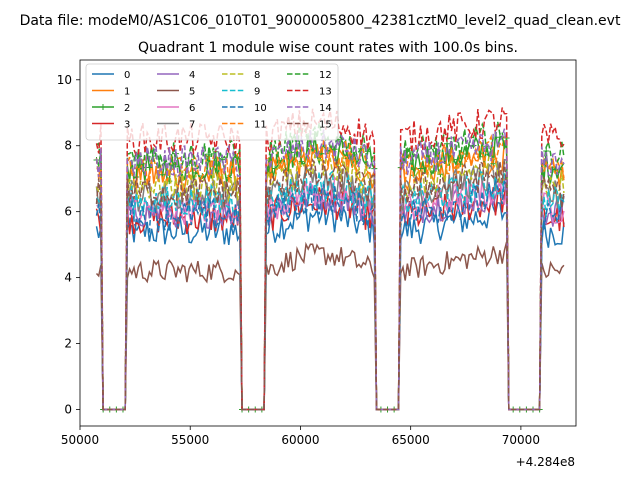 This screenshot has width=640, height=480. What do you see at coordinates (127, 75) in the screenshot?
I see `legend-label-0: 0` at bounding box center [127, 75].